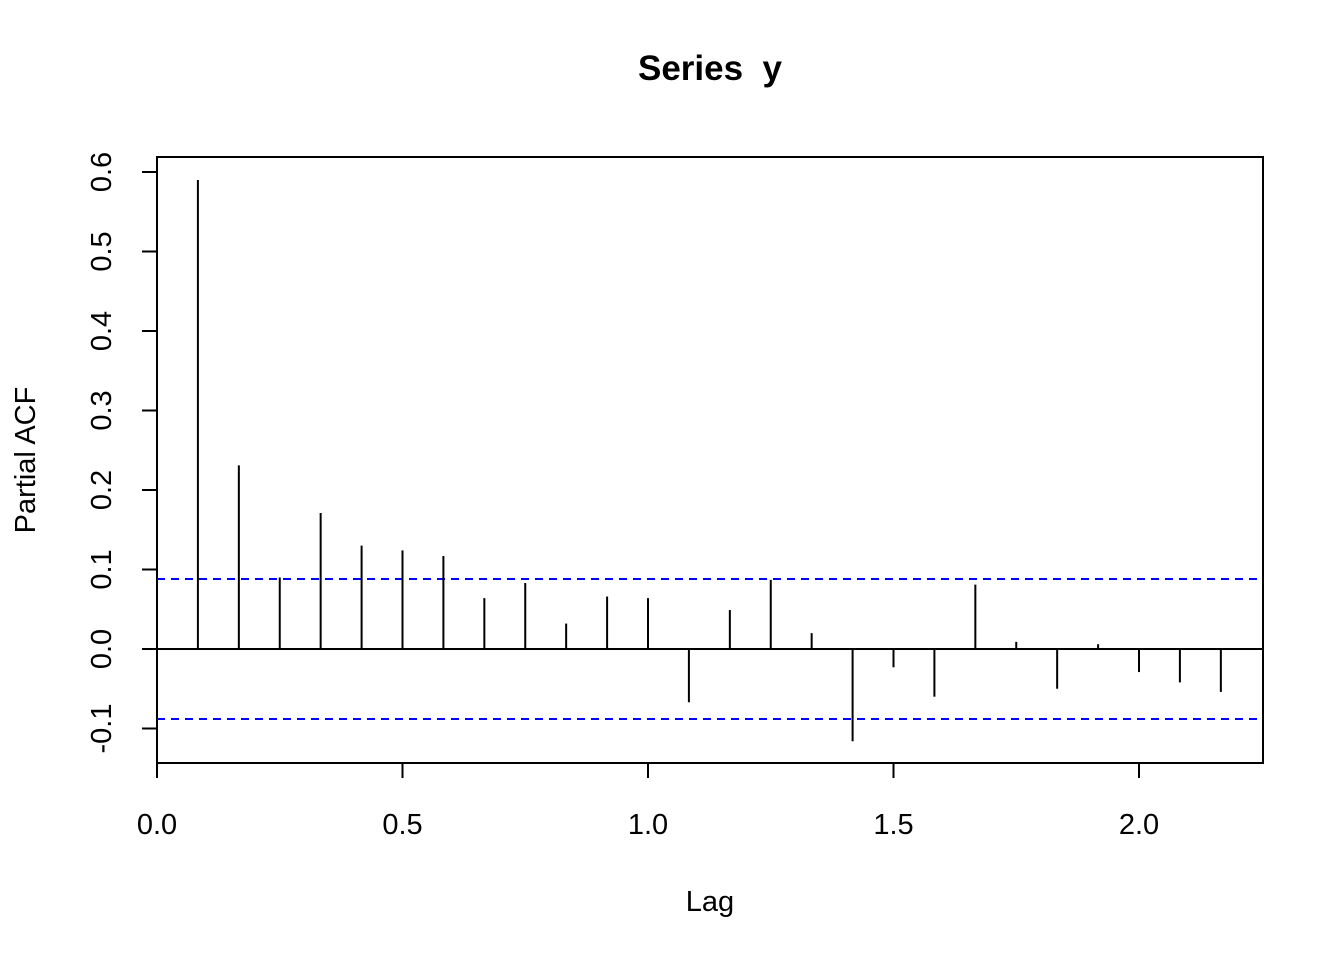 This screenshot has height=960, width=1344. What do you see at coordinates (893, 825) in the screenshot?
I see `x-tick-label: 1.5` at bounding box center [893, 825].